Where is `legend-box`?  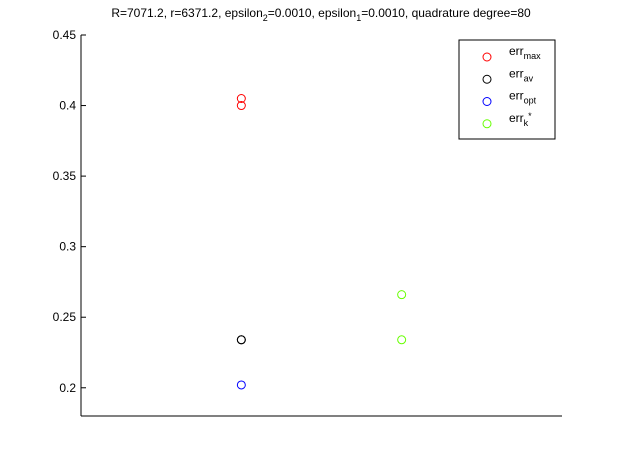 legend-box is located at coordinates (507, 89).